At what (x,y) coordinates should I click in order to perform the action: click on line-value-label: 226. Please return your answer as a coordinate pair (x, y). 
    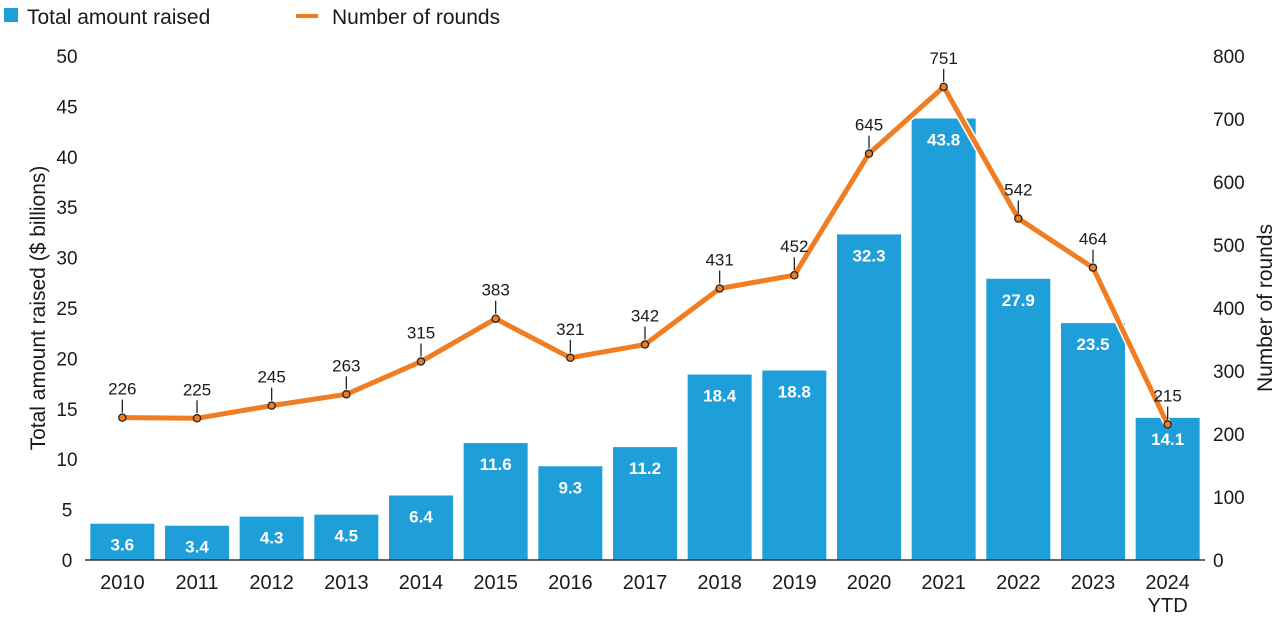
    Looking at the image, I should click on (122, 389).